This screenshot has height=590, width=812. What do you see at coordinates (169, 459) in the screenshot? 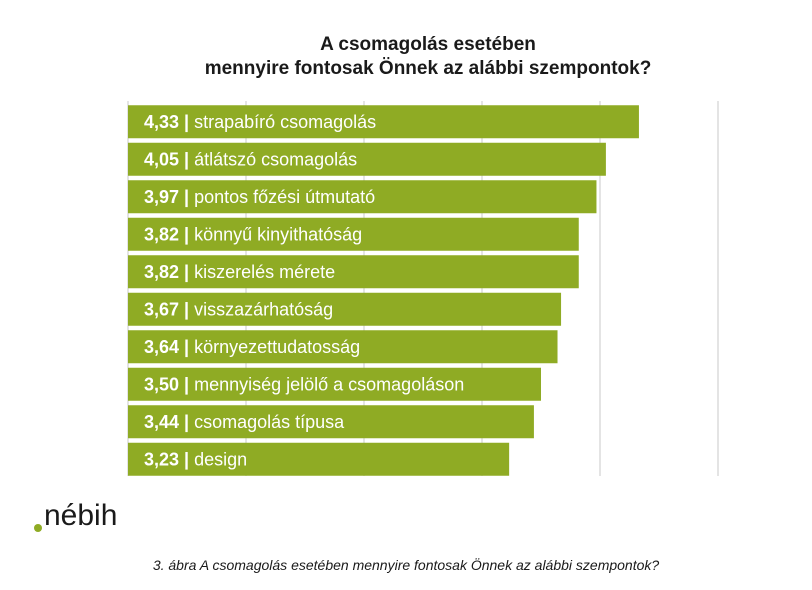
I see `bar-value-label: 3,23 |` at bounding box center [169, 459].